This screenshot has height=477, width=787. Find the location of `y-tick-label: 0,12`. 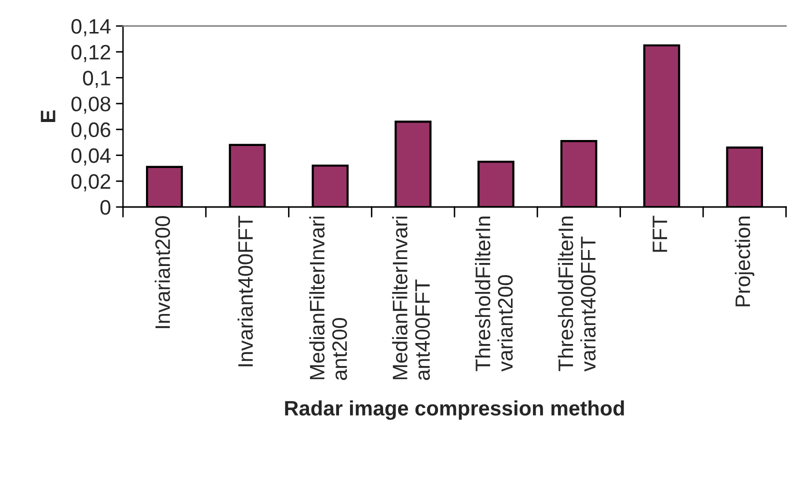

y-tick-label: 0,12 is located at coordinates (90, 53).